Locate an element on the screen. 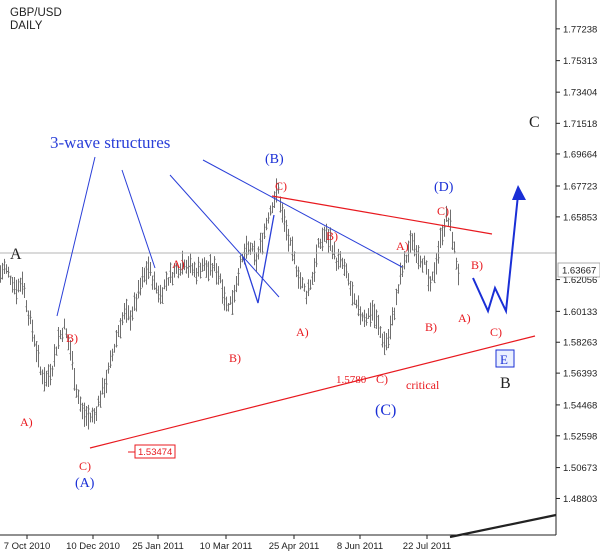  upper-trendline is located at coordinates (382, 215).